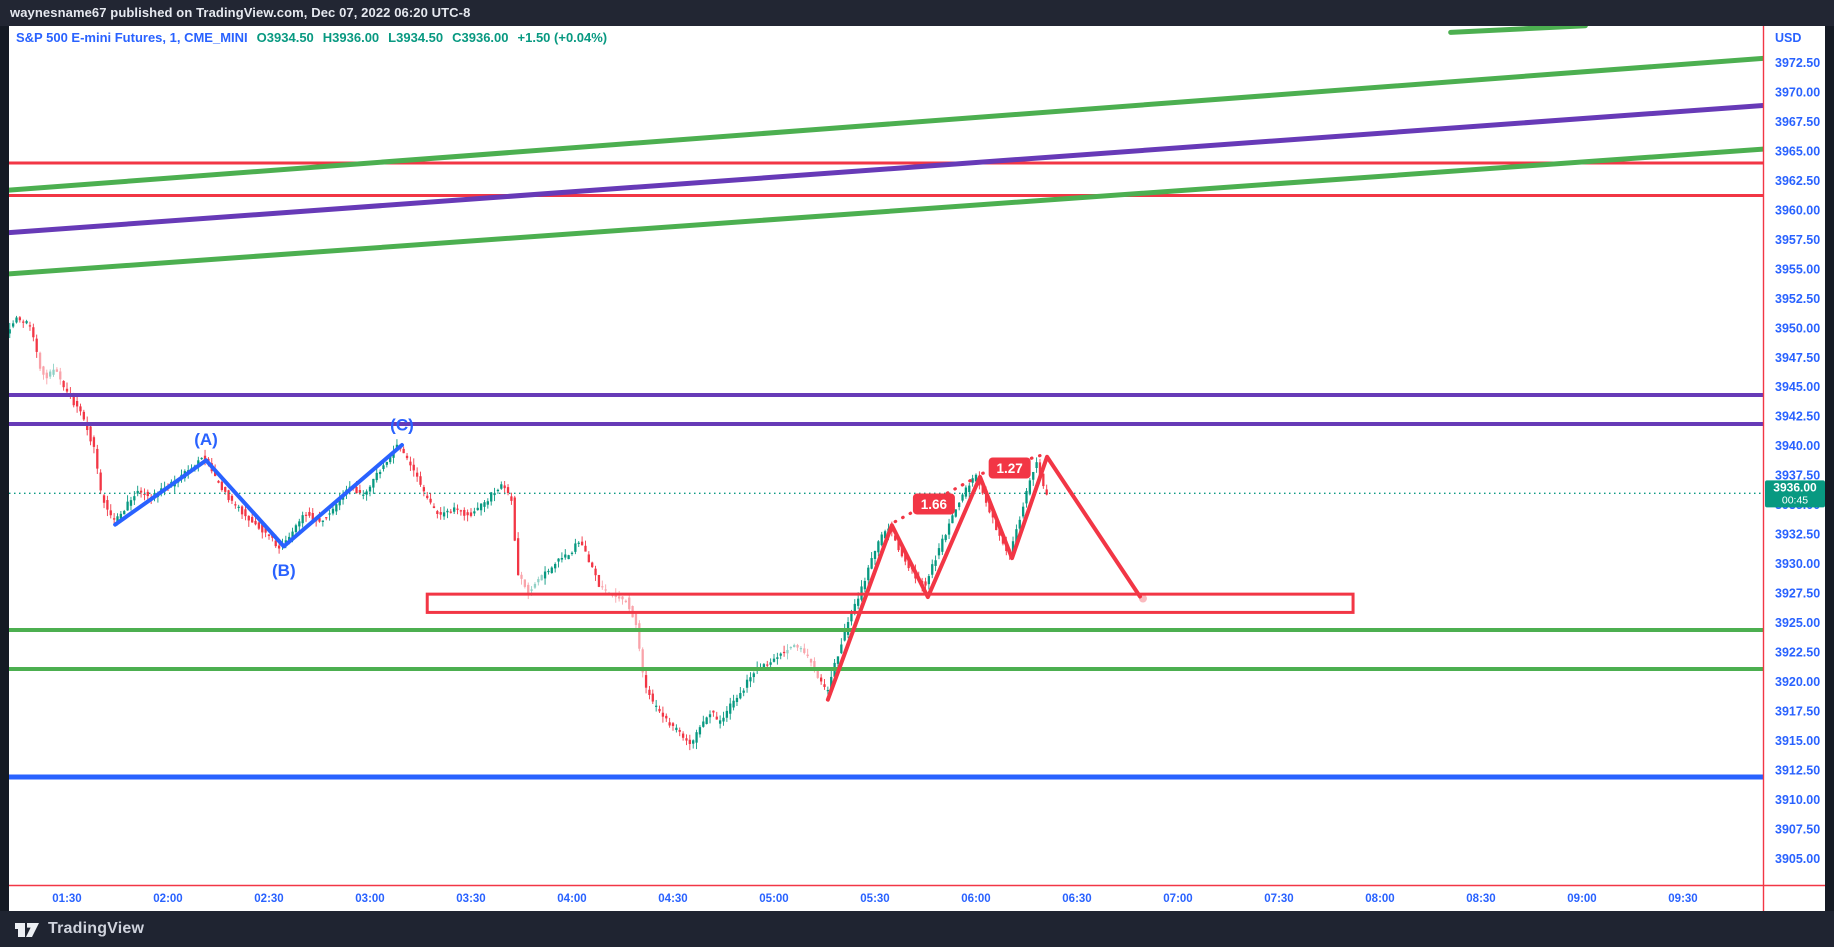 The image size is (1834, 947). What do you see at coordinates (261, 37) in the screenshot?
I see `open-label: O` at bounding box center [261, 37].